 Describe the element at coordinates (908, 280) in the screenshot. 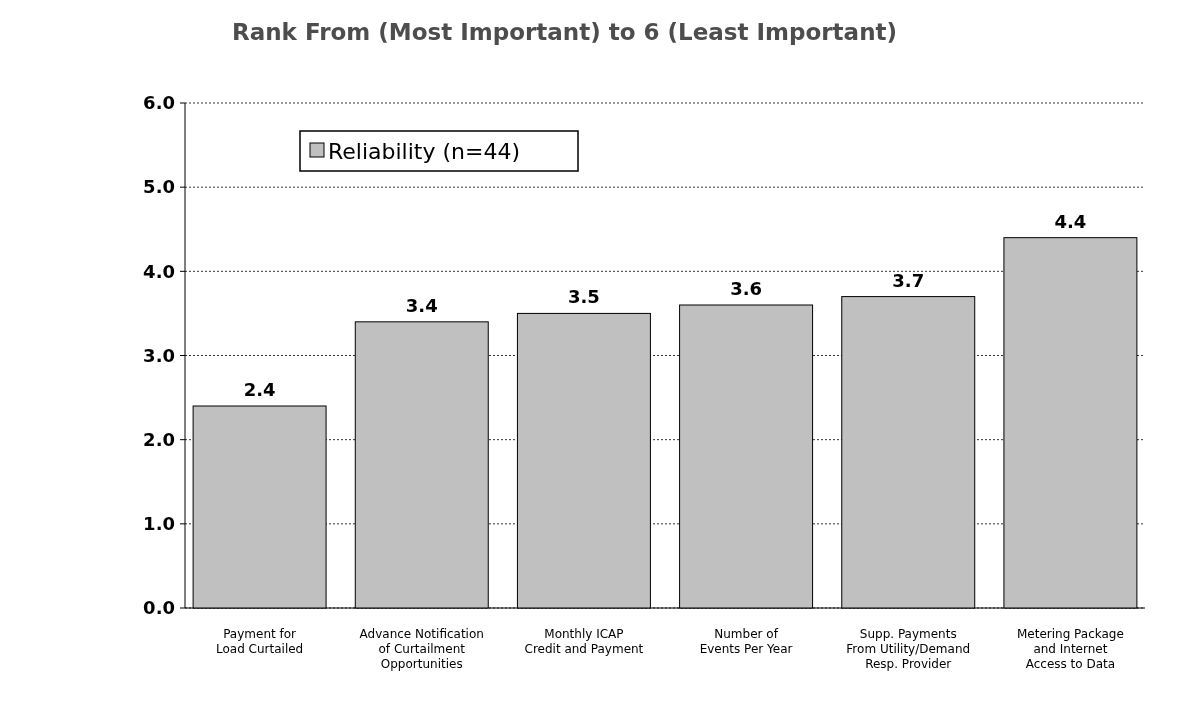

I see `data-label: 3.7` at that location.